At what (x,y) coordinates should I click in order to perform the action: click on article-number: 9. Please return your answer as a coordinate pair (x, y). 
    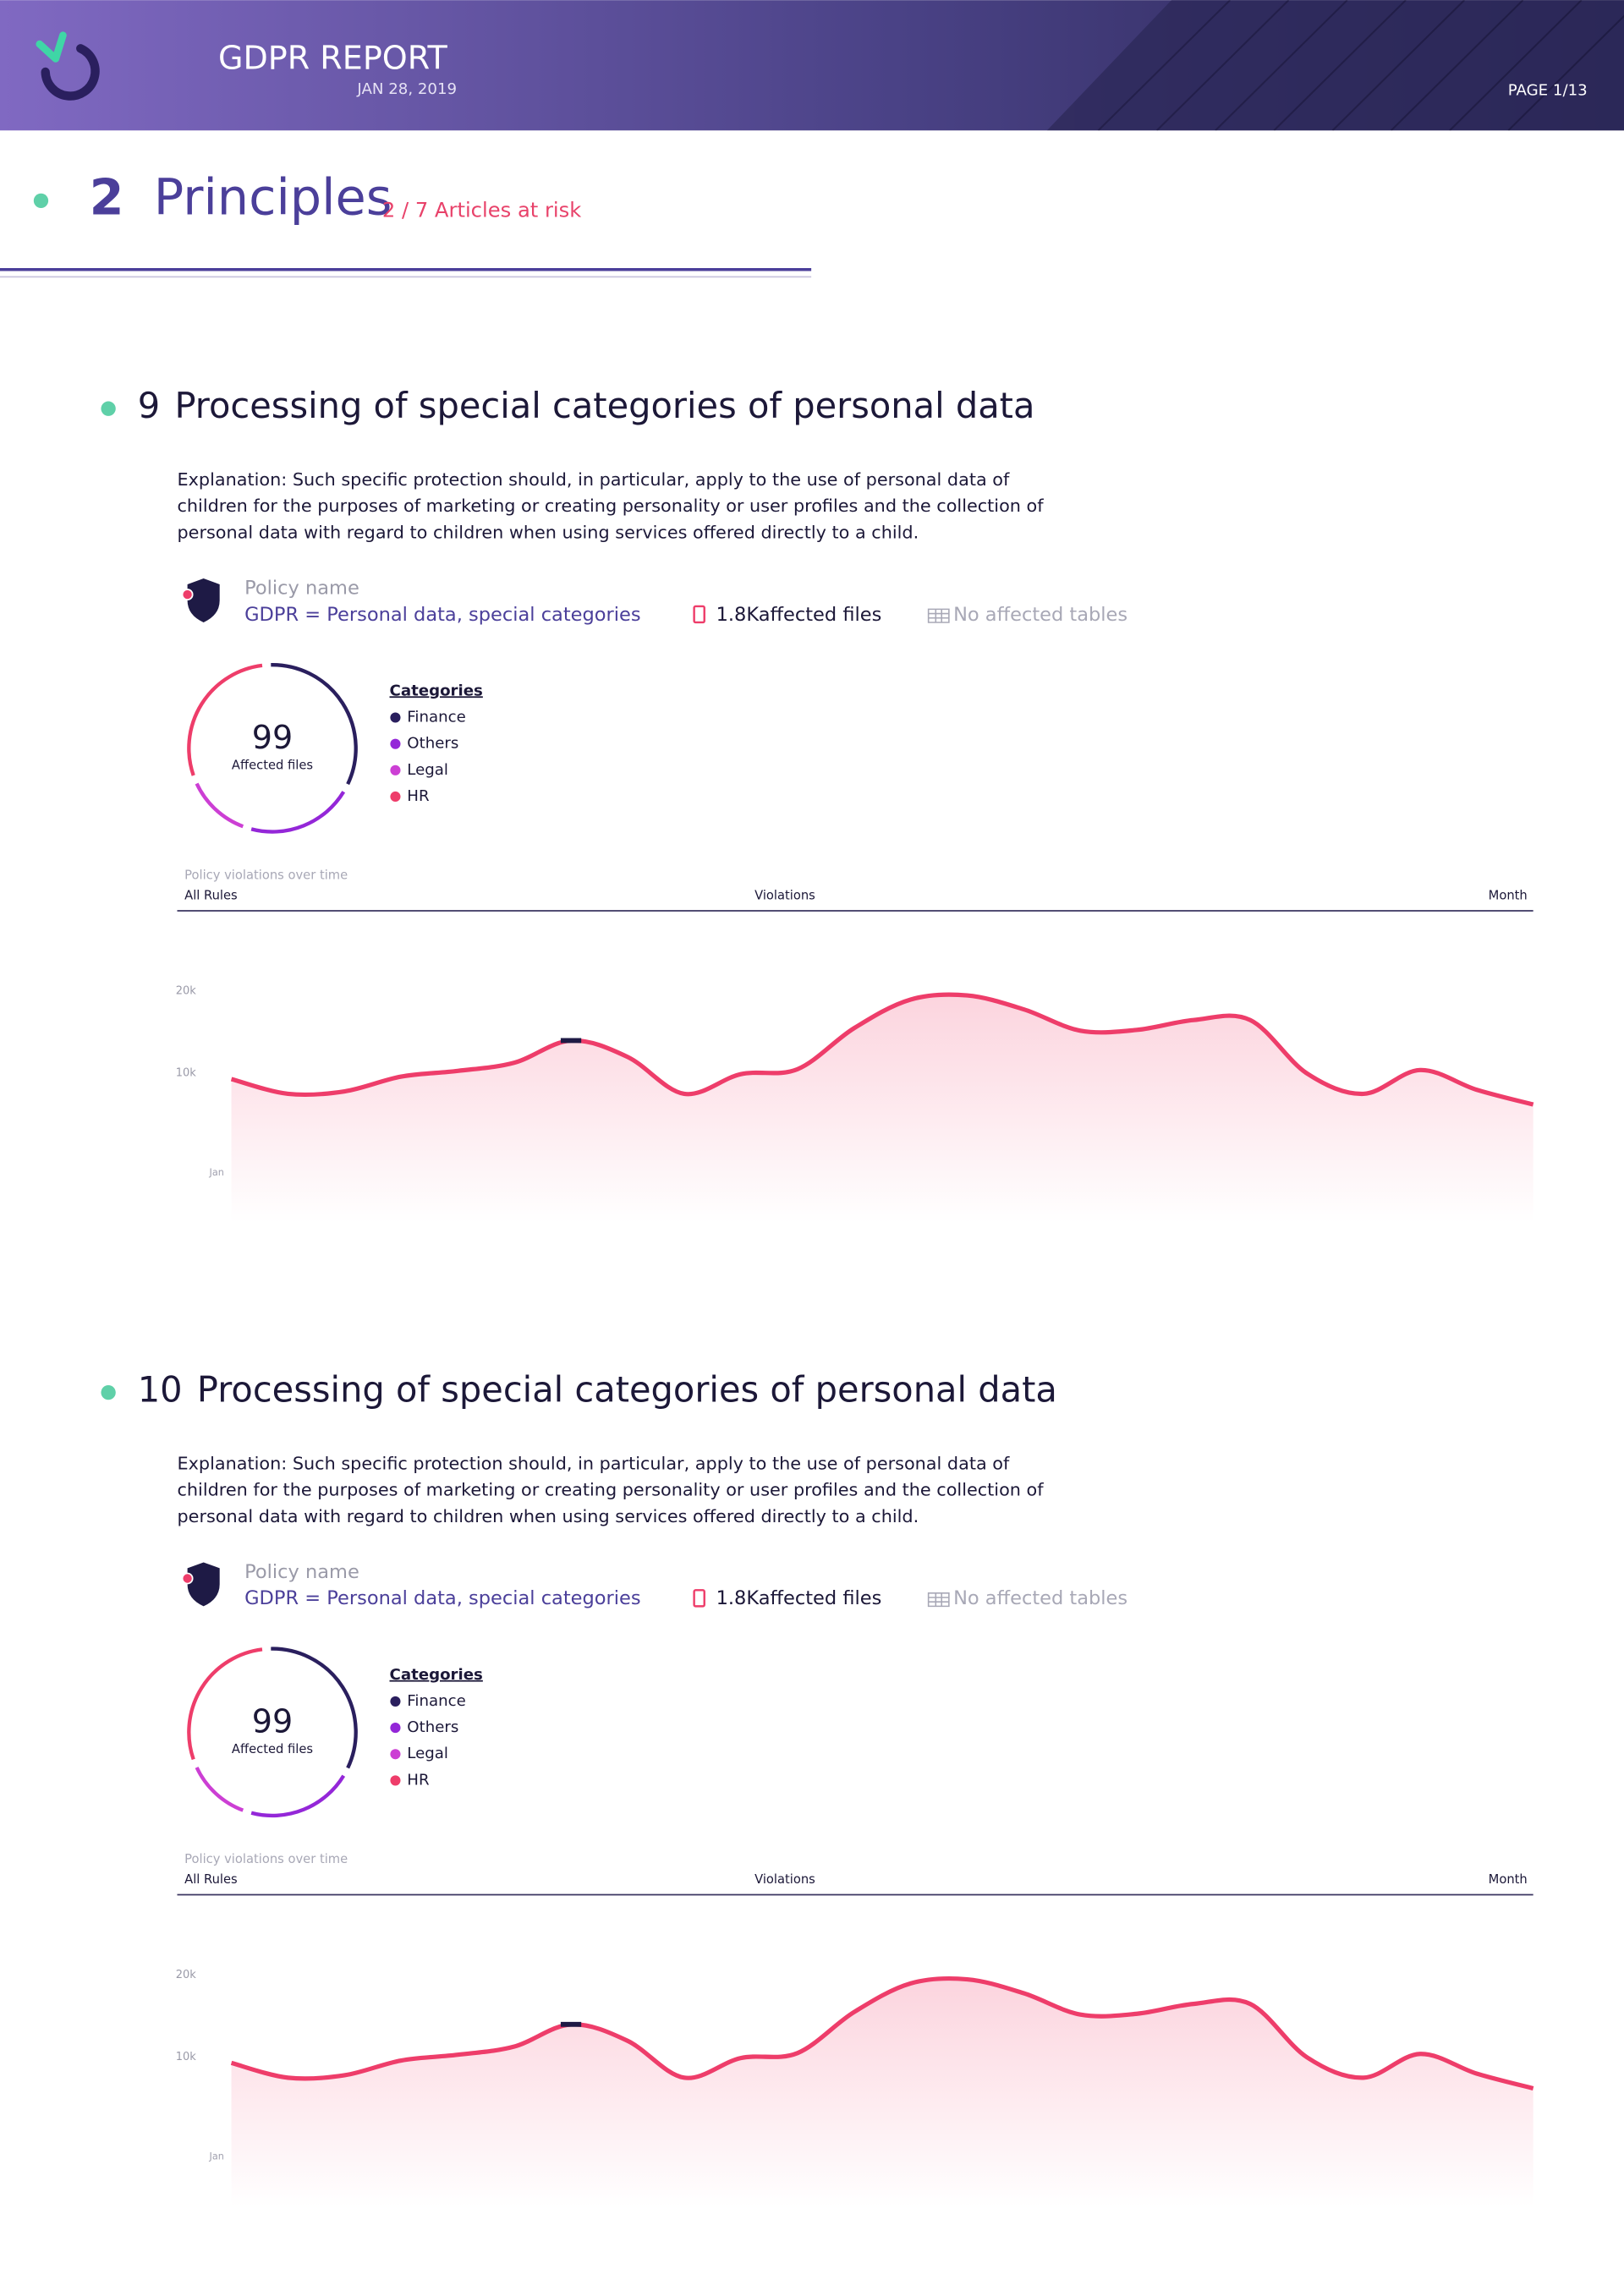
    Looking at the image, I should click on (149, 405).